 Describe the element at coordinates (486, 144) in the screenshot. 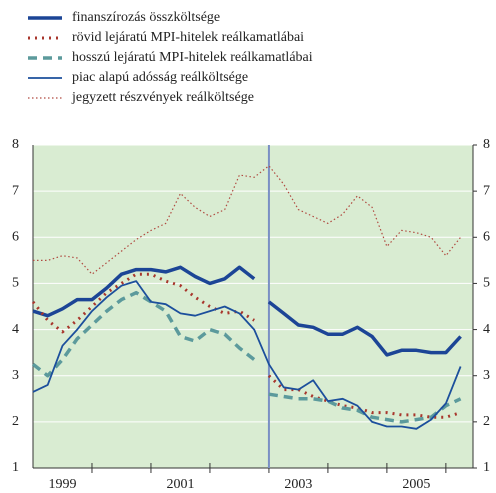

I see `y2-tick-label: 8` at that location.